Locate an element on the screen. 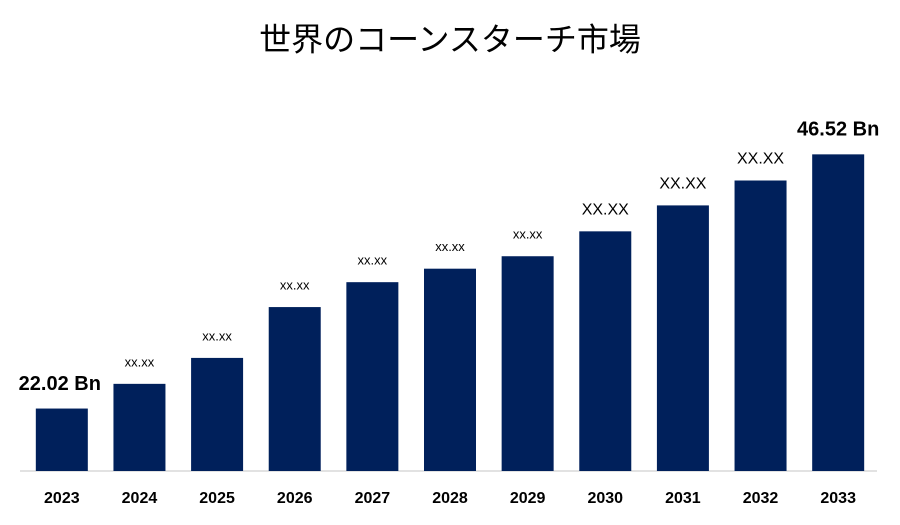  x-tick-label: 2029 is located at coordinates (528, 498).